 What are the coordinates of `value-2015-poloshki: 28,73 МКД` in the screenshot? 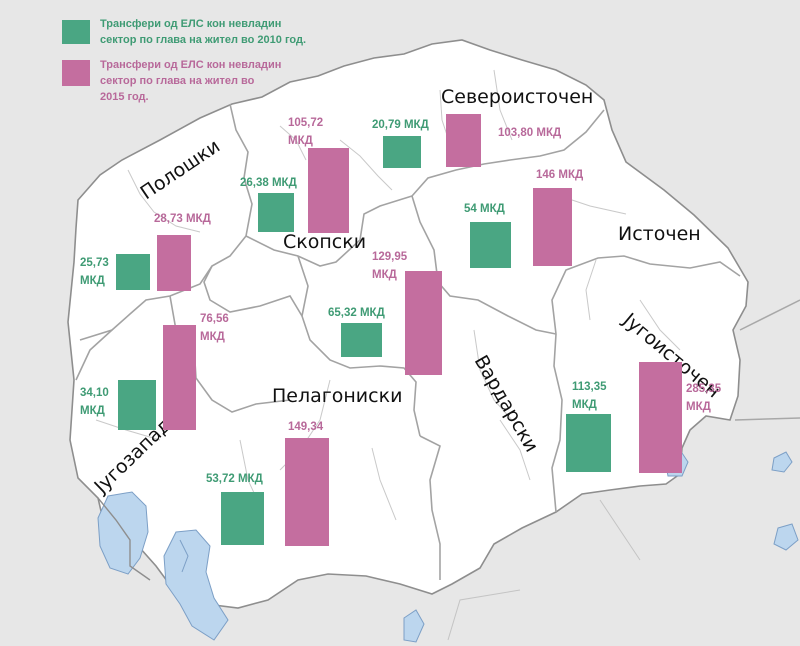 It's located at (182, 219).